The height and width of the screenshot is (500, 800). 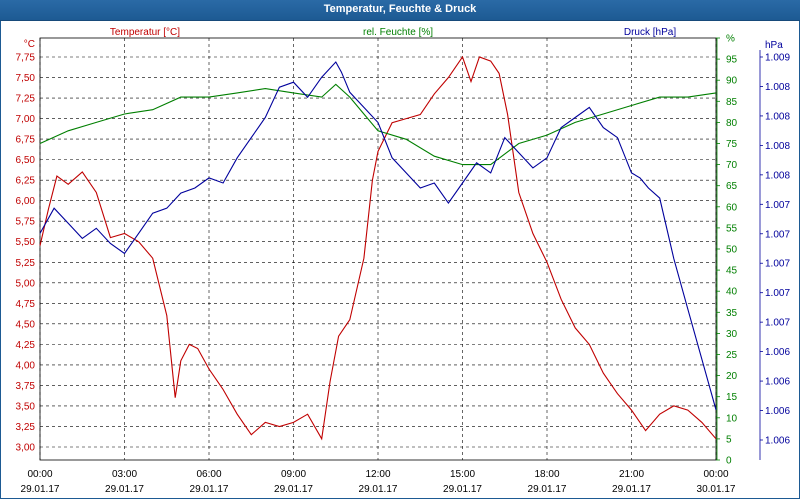 I want to click on temperature-tick-label: 7,75, so click(x=26, y=58).